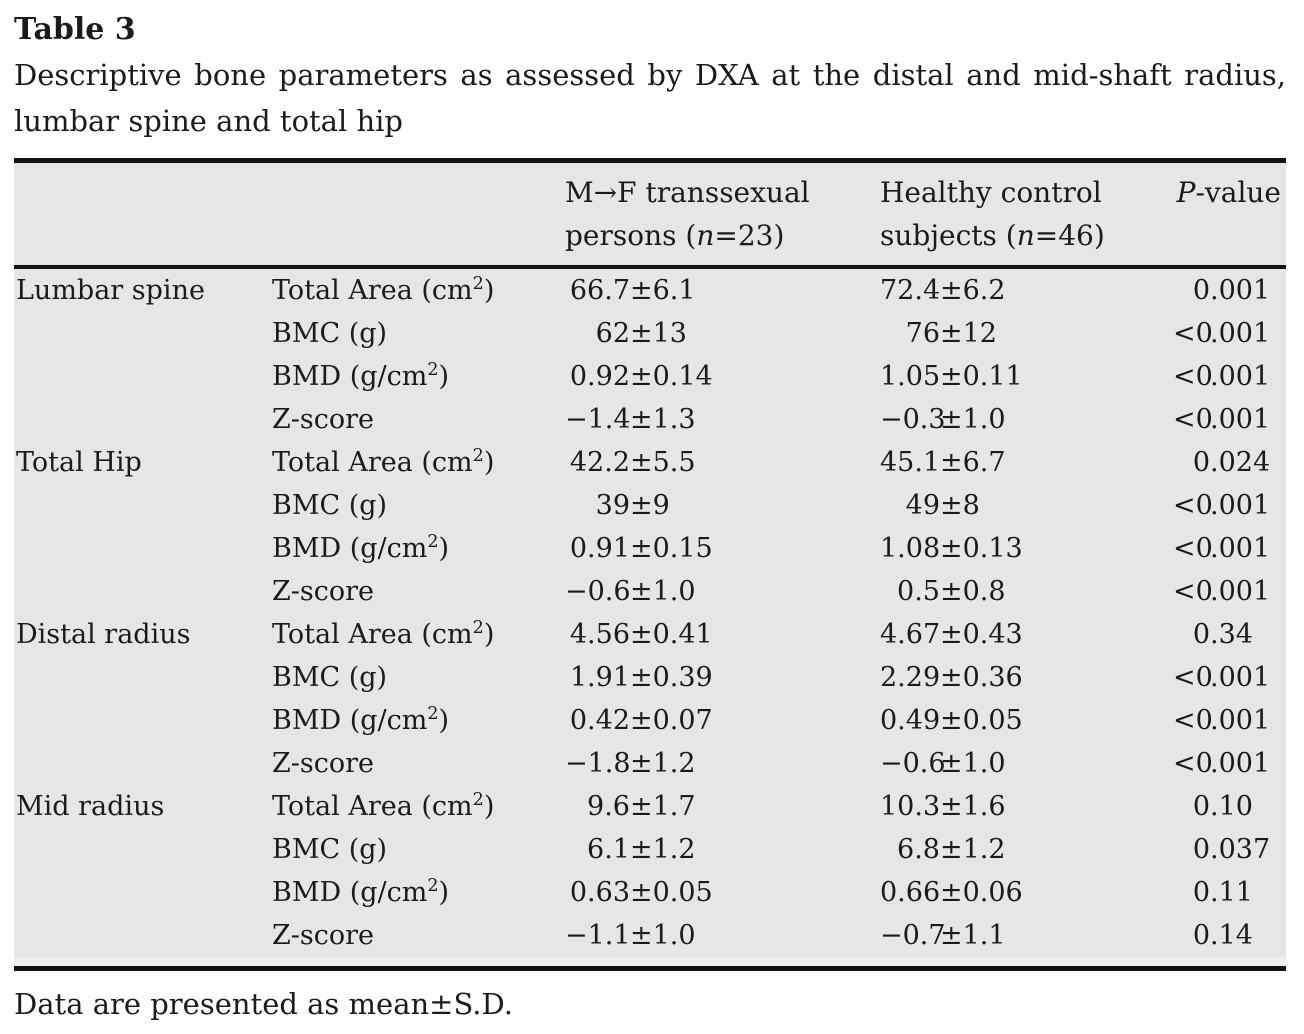  I want to click on table-row: Z-score −1.4±1.3 −0.3±1.0 <0.001, so click(650, 419).